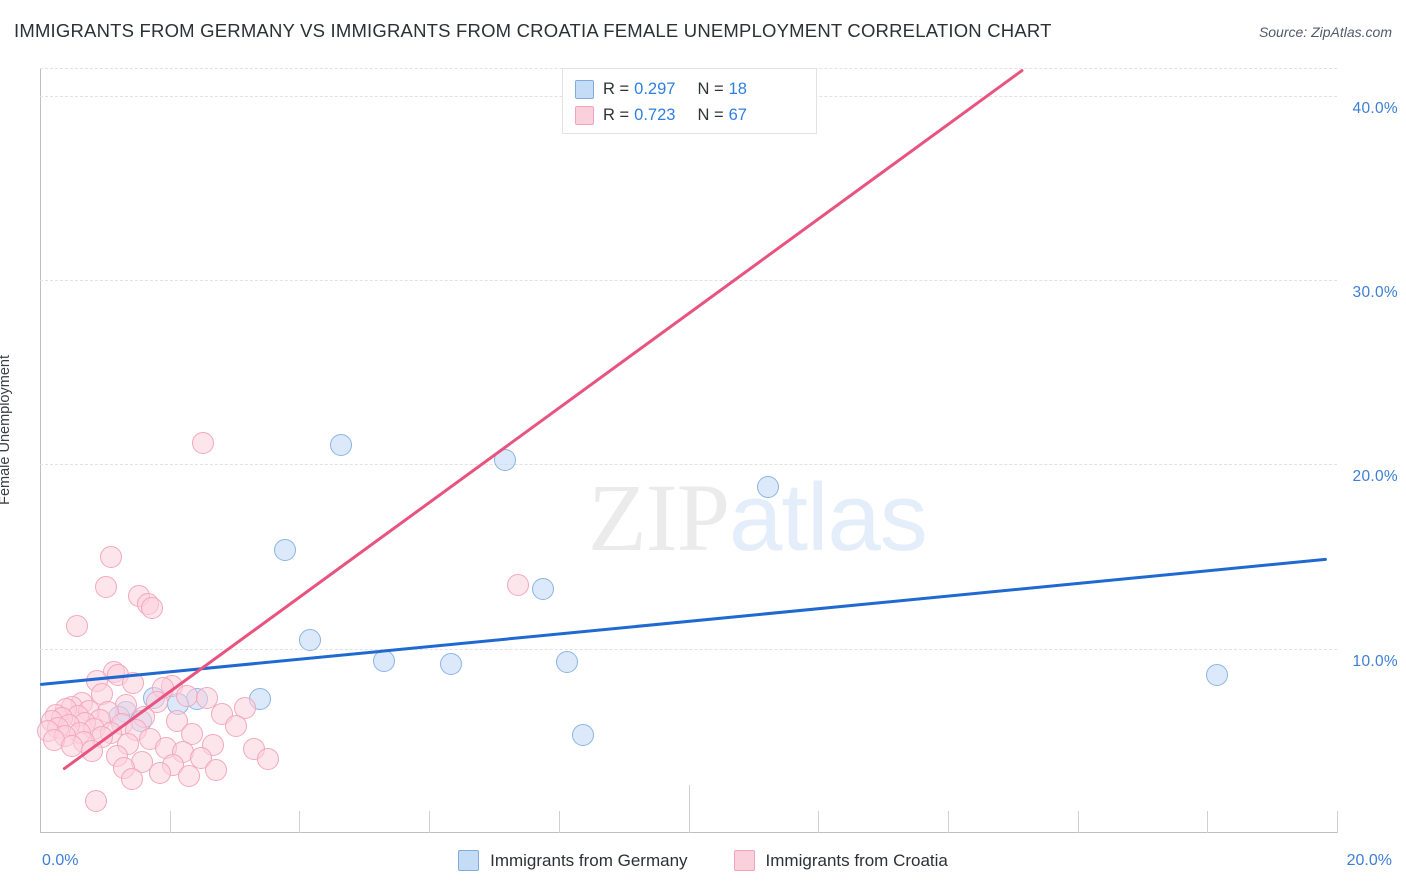 The width and height of the screenshot is (1406, 892). Describe the element at coordinates (744, 860) in the screenshot. I see `series-swatch-croatia-icon` at that location.